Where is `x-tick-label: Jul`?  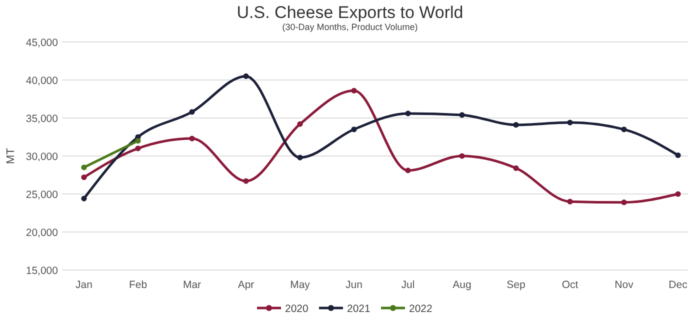
x-tick-label: Jul is located at coordinates (408, 285).